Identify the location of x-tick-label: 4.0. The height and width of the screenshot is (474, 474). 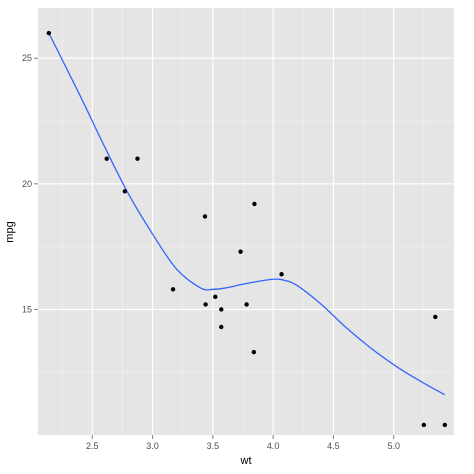
(273, 446).